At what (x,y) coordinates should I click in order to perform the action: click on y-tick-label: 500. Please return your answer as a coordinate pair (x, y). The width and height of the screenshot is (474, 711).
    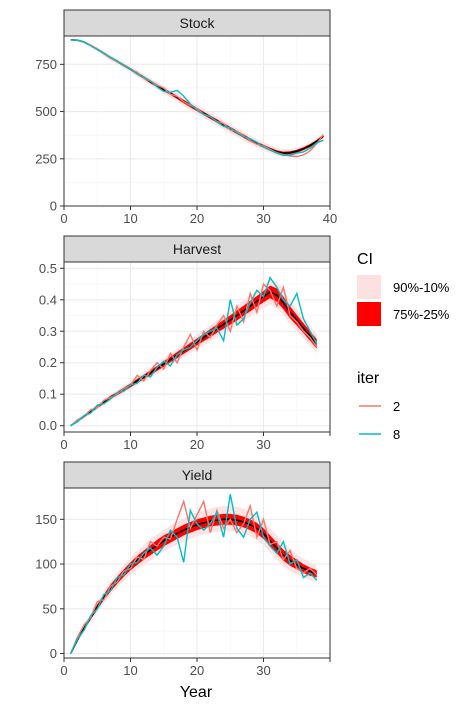
    Looking at the image, I should click on (46, 111).